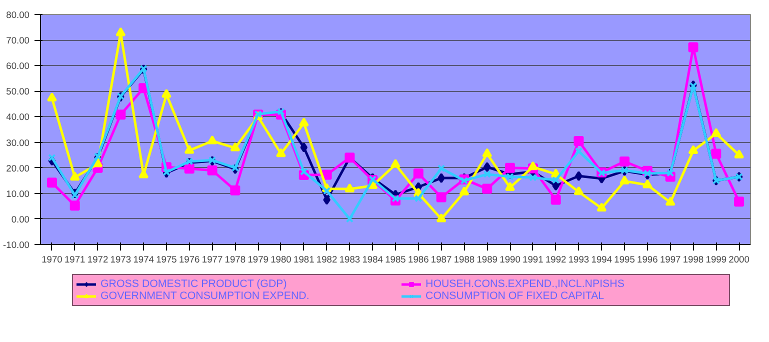 The width and height of the screenshot is (769, 342). Describe the element at coordinates (18, 41) in the screenshot. I see `y-tick-label: 70.00` at that location.